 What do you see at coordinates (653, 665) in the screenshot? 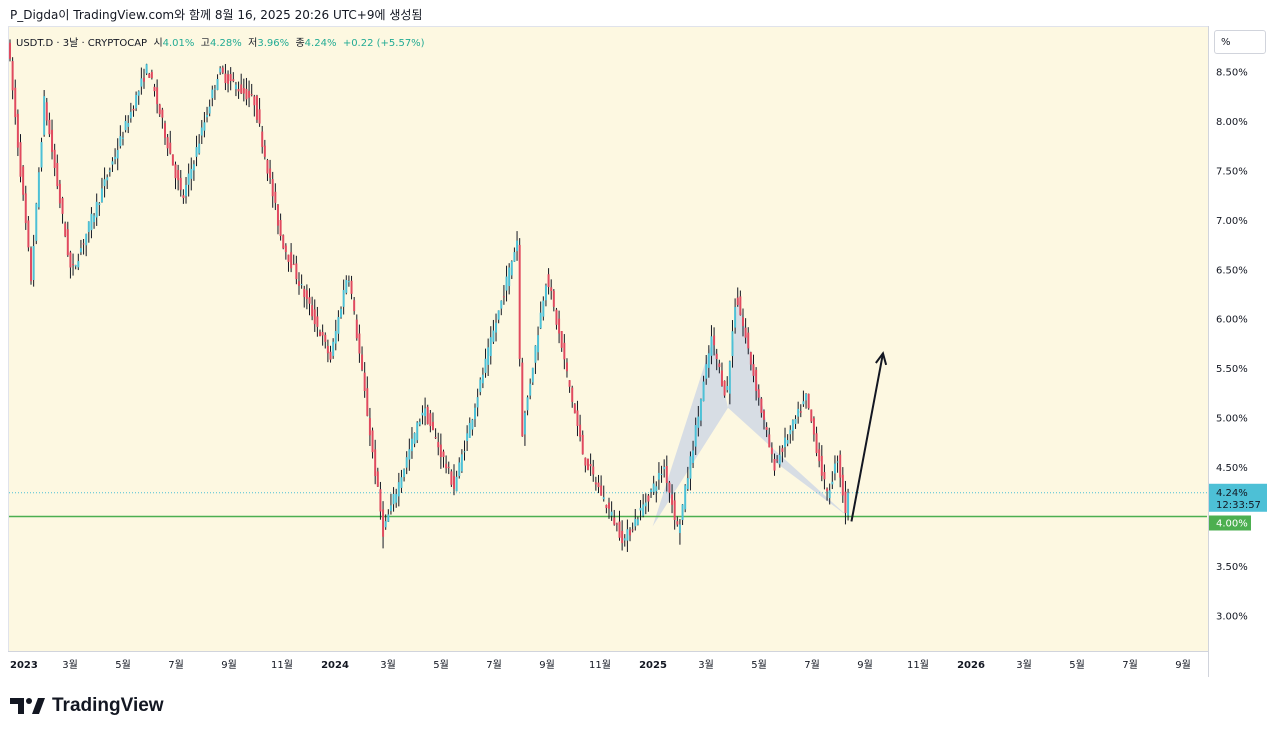
I see `time-tick-label: 2025` at bounding box center [653, 665].